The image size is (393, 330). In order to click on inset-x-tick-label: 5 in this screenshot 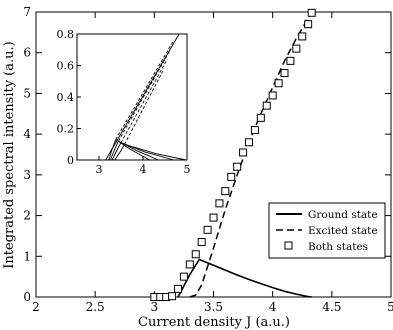, I will do `click(187, 169)`.